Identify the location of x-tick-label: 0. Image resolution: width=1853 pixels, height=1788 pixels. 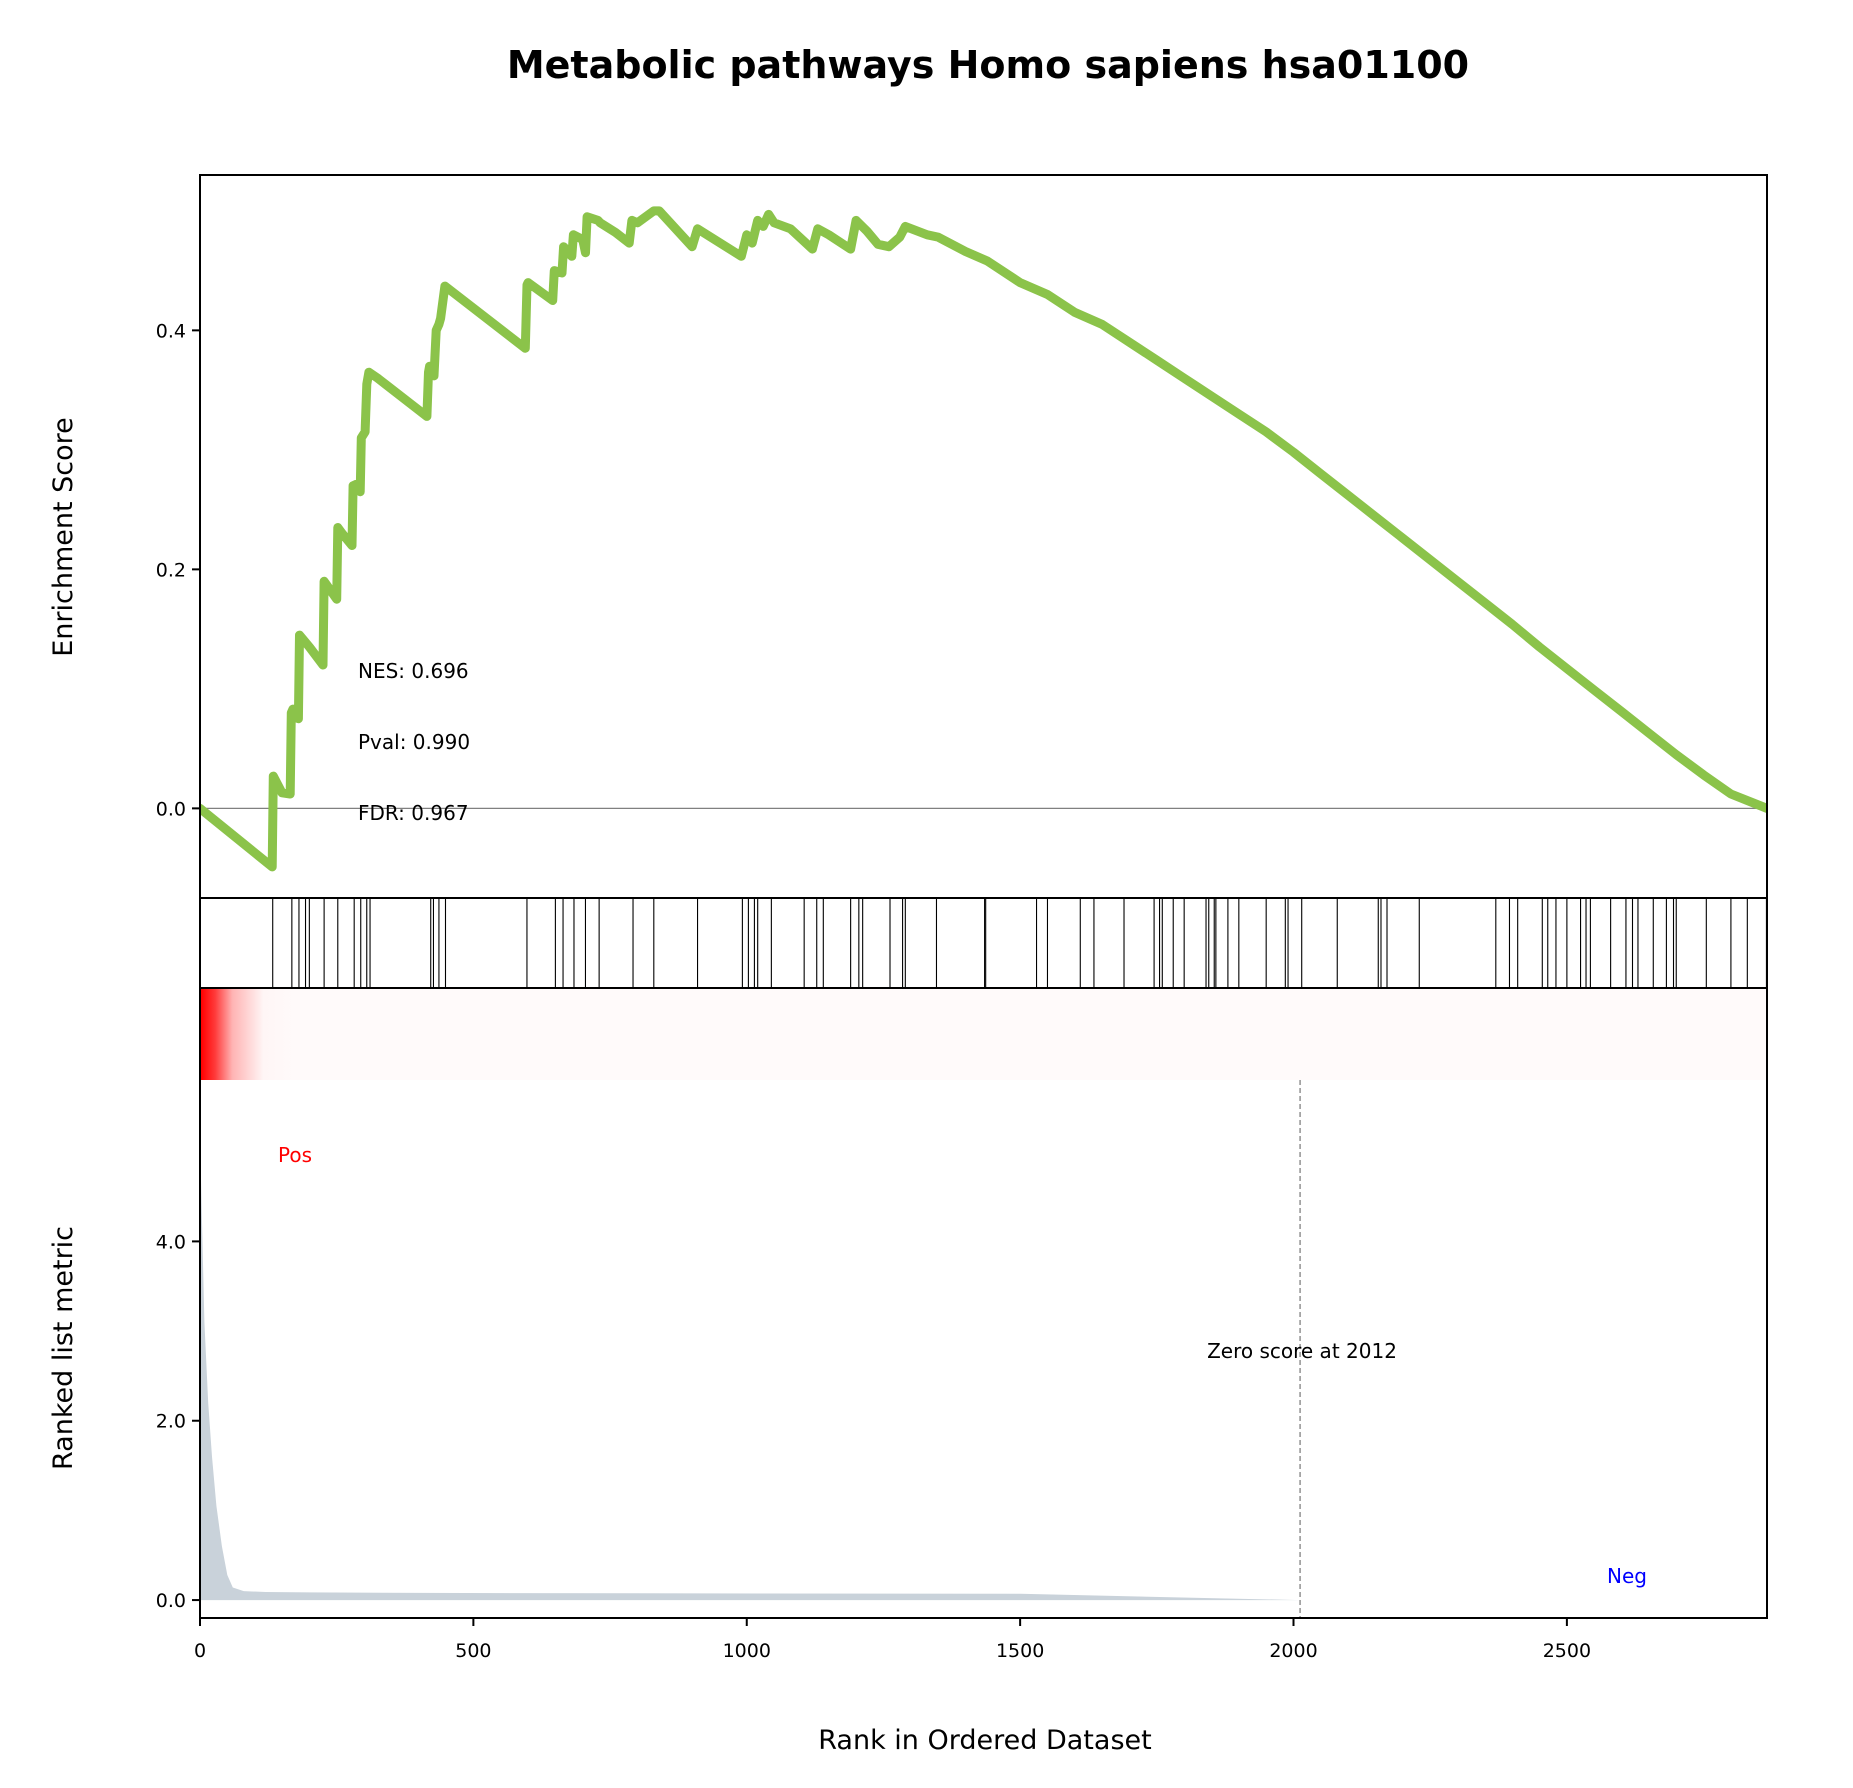
(200, 1651).